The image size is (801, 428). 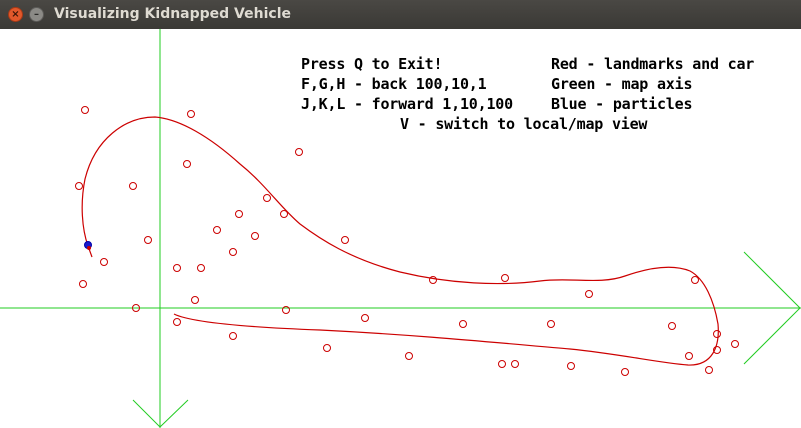 I want to click on car-marker, so click(x=89, y=248).